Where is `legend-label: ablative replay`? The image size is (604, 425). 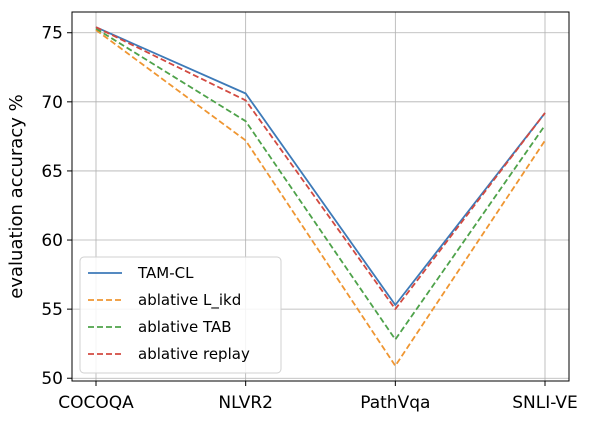
legend-label: ablative replay is located at coordinates (194, 354).